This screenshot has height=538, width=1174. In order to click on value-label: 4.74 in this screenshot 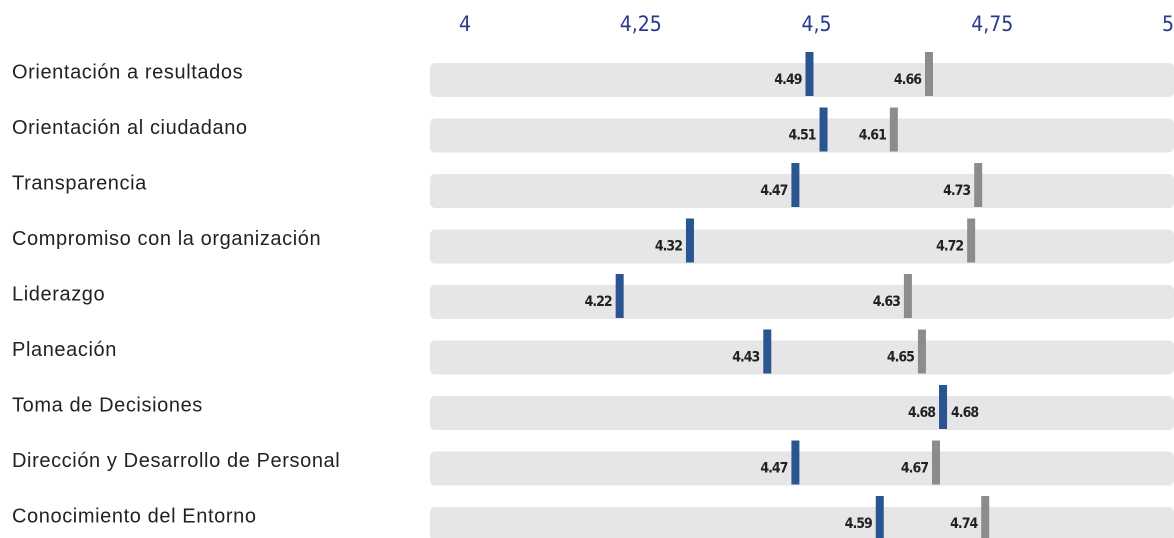, I will do `click(964, 524)`.